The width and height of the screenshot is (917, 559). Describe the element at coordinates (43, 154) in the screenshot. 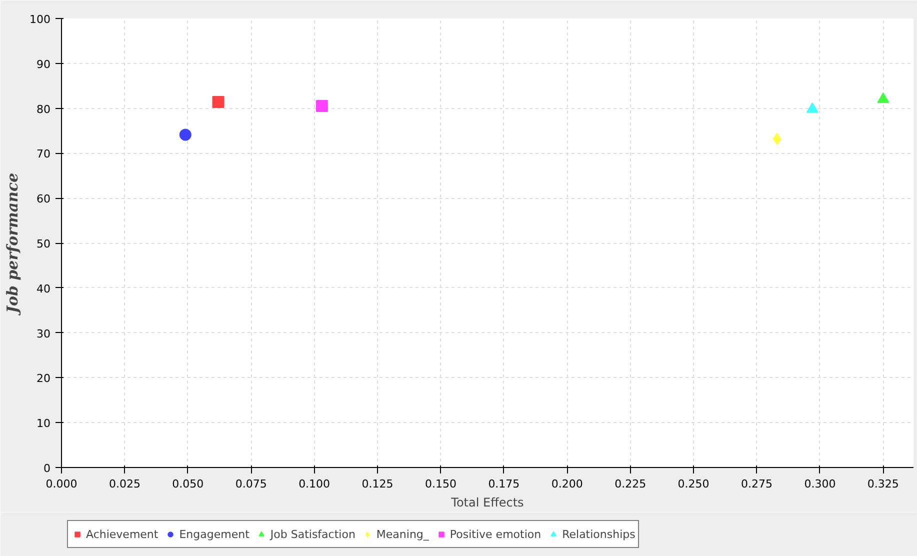

I see `y-tick-label: 70` at that location.